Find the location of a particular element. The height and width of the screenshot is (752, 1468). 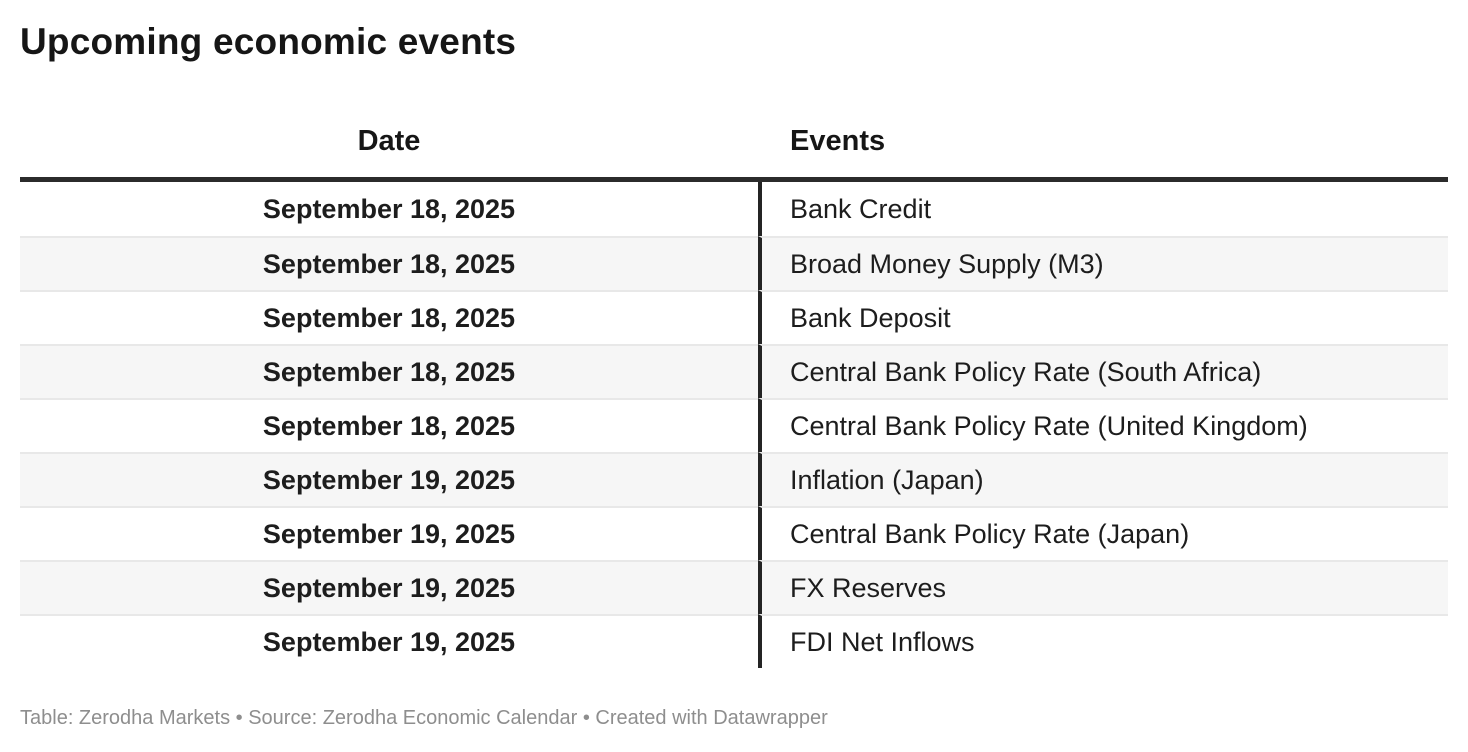

event-cell: Broad Money Supply (M3) is located at coordinates (1103, 263).